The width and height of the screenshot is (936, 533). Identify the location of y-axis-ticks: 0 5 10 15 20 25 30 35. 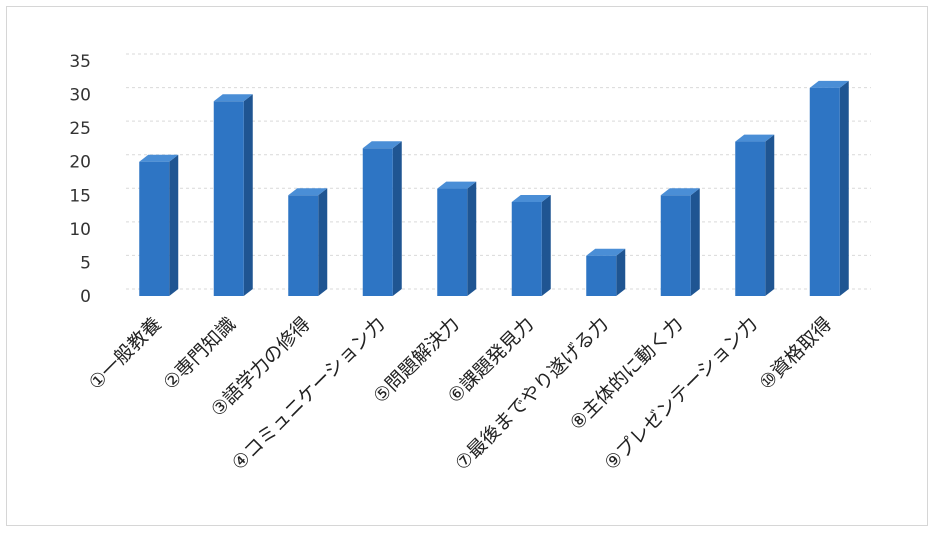
(80, 179).